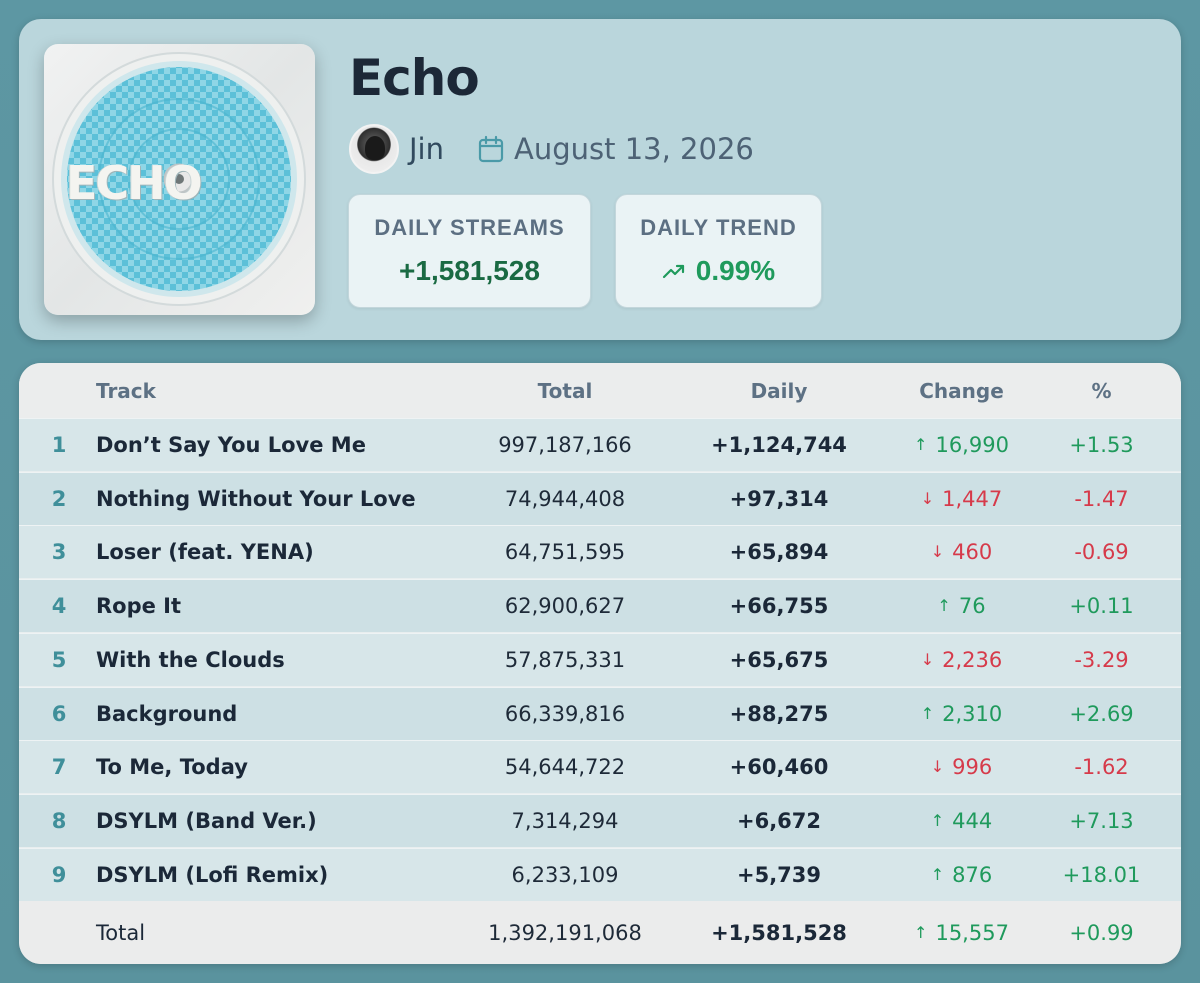 Image resolution: width=1200 pixels, height=983 pixels. I want to click on track-change-value: 1,447, so click(972, 498).